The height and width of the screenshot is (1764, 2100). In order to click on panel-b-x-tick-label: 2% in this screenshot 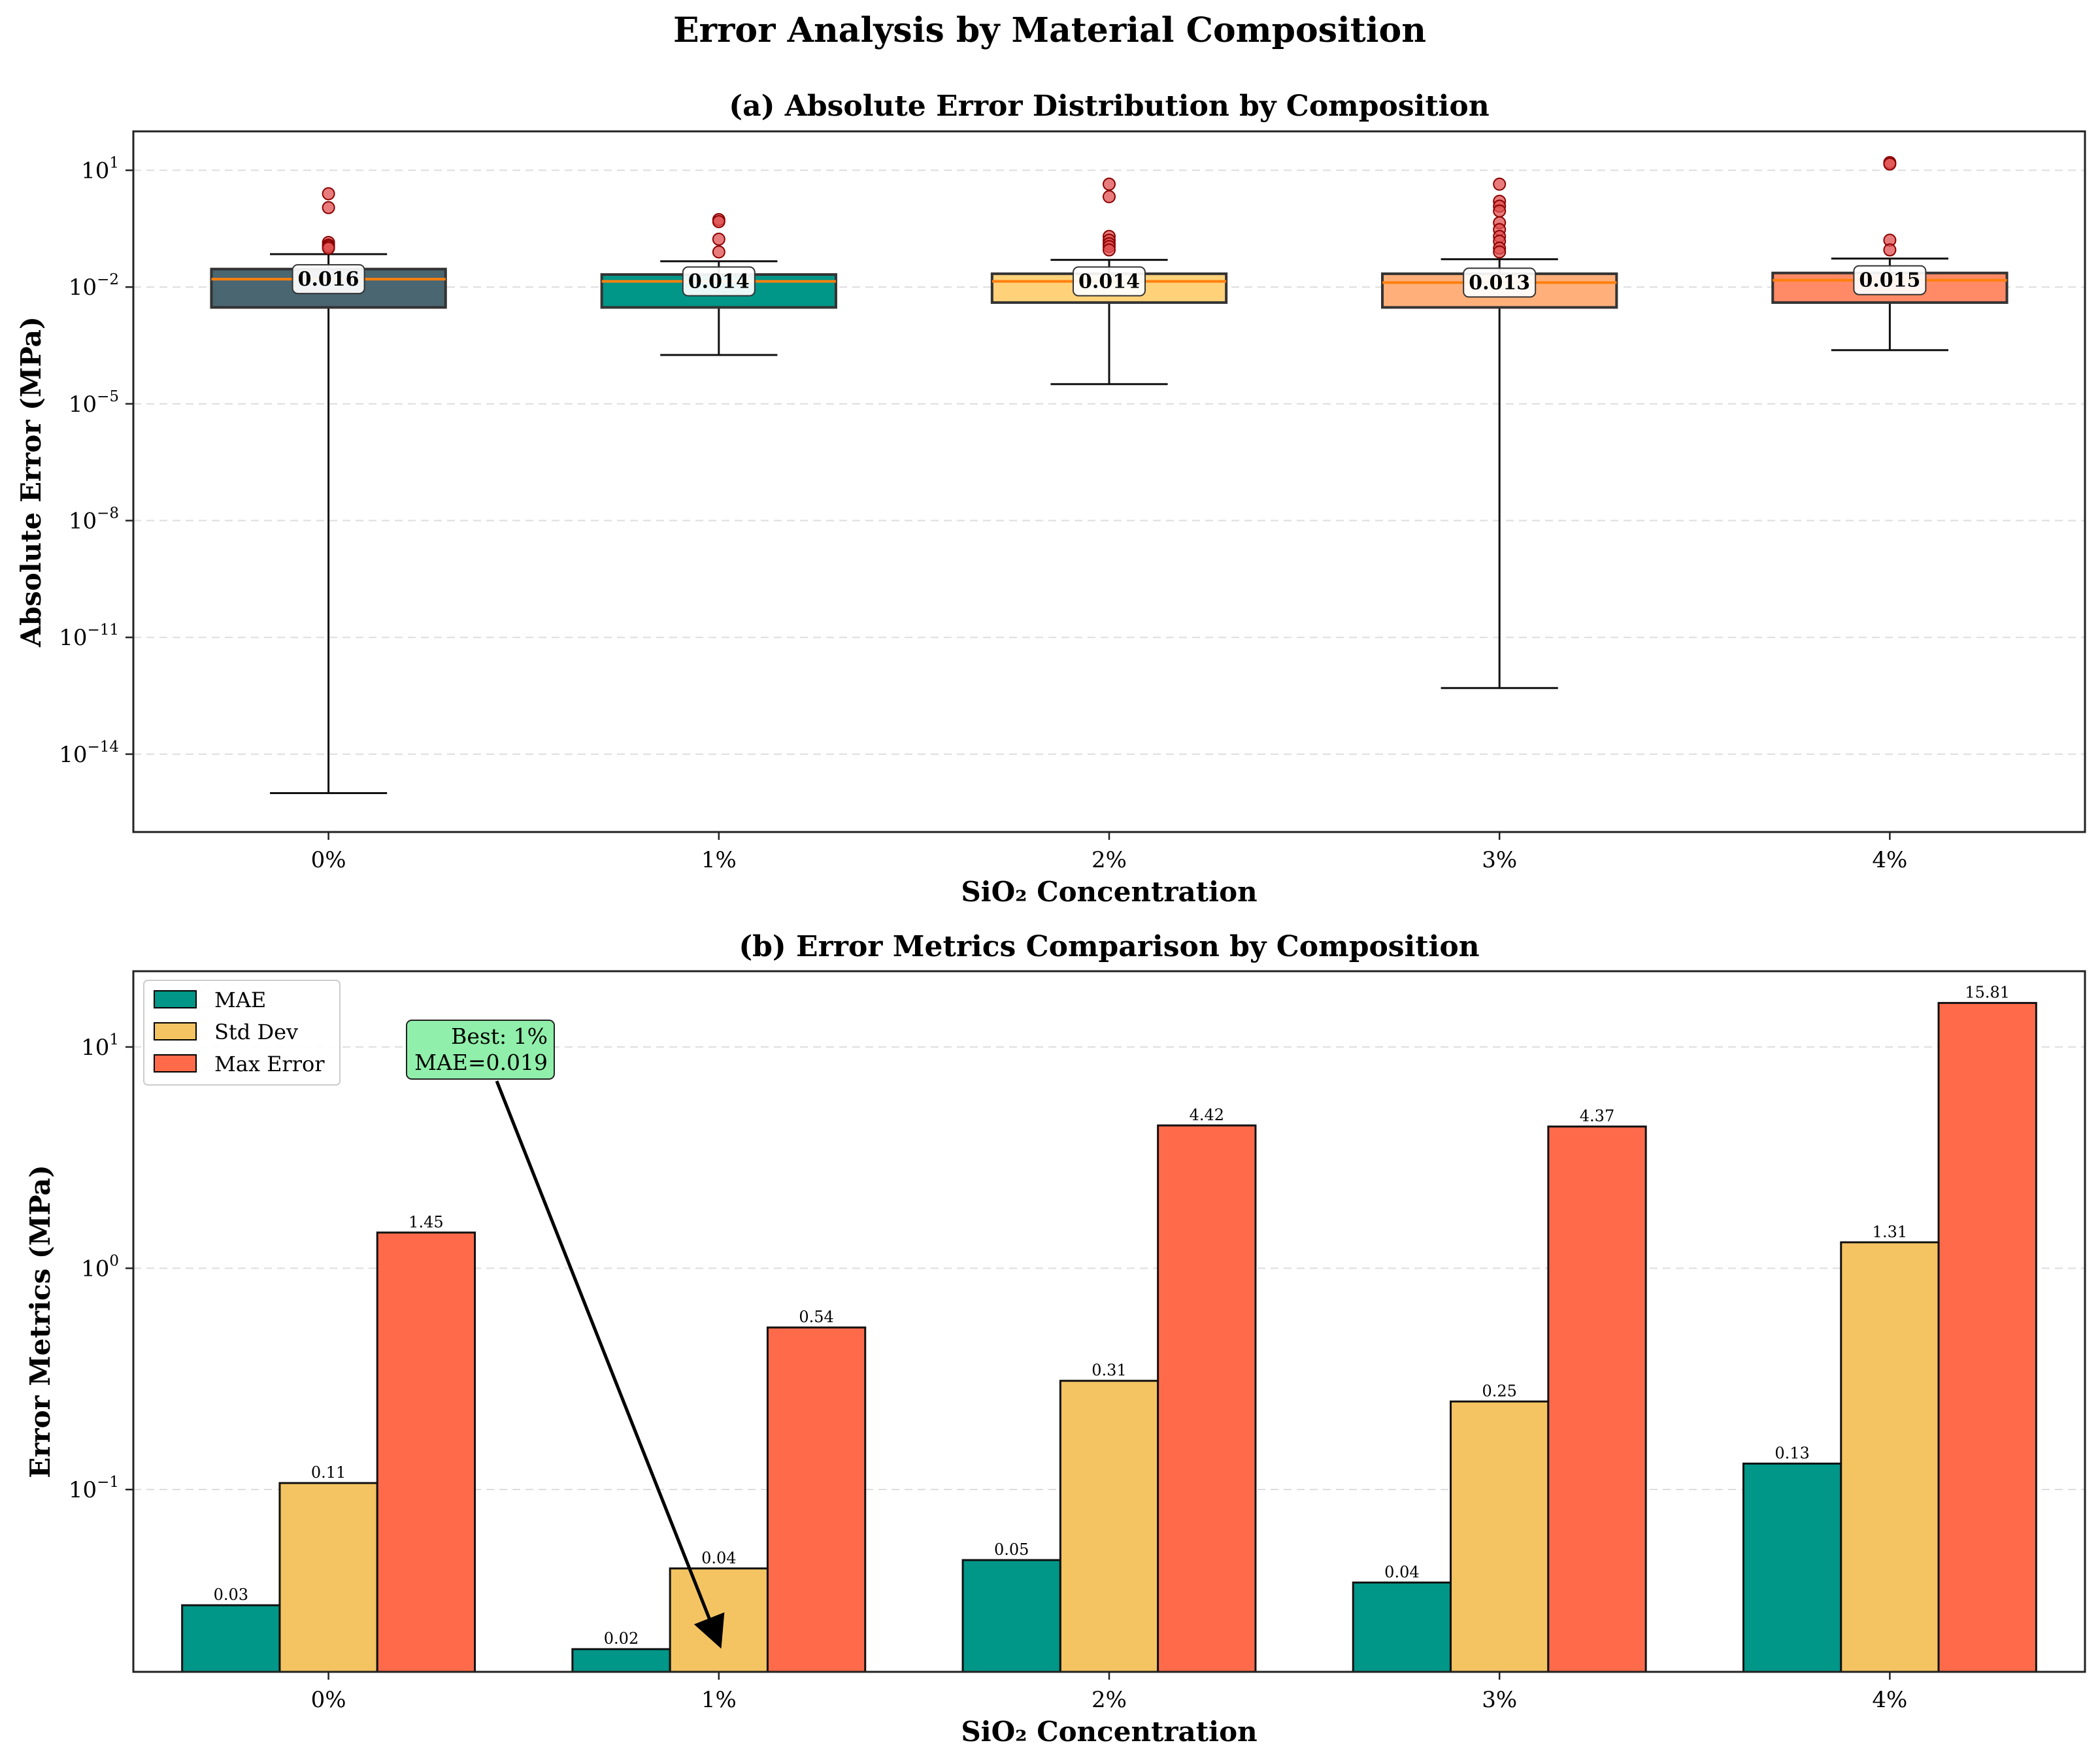, I will do `click(1109, 1700)`.